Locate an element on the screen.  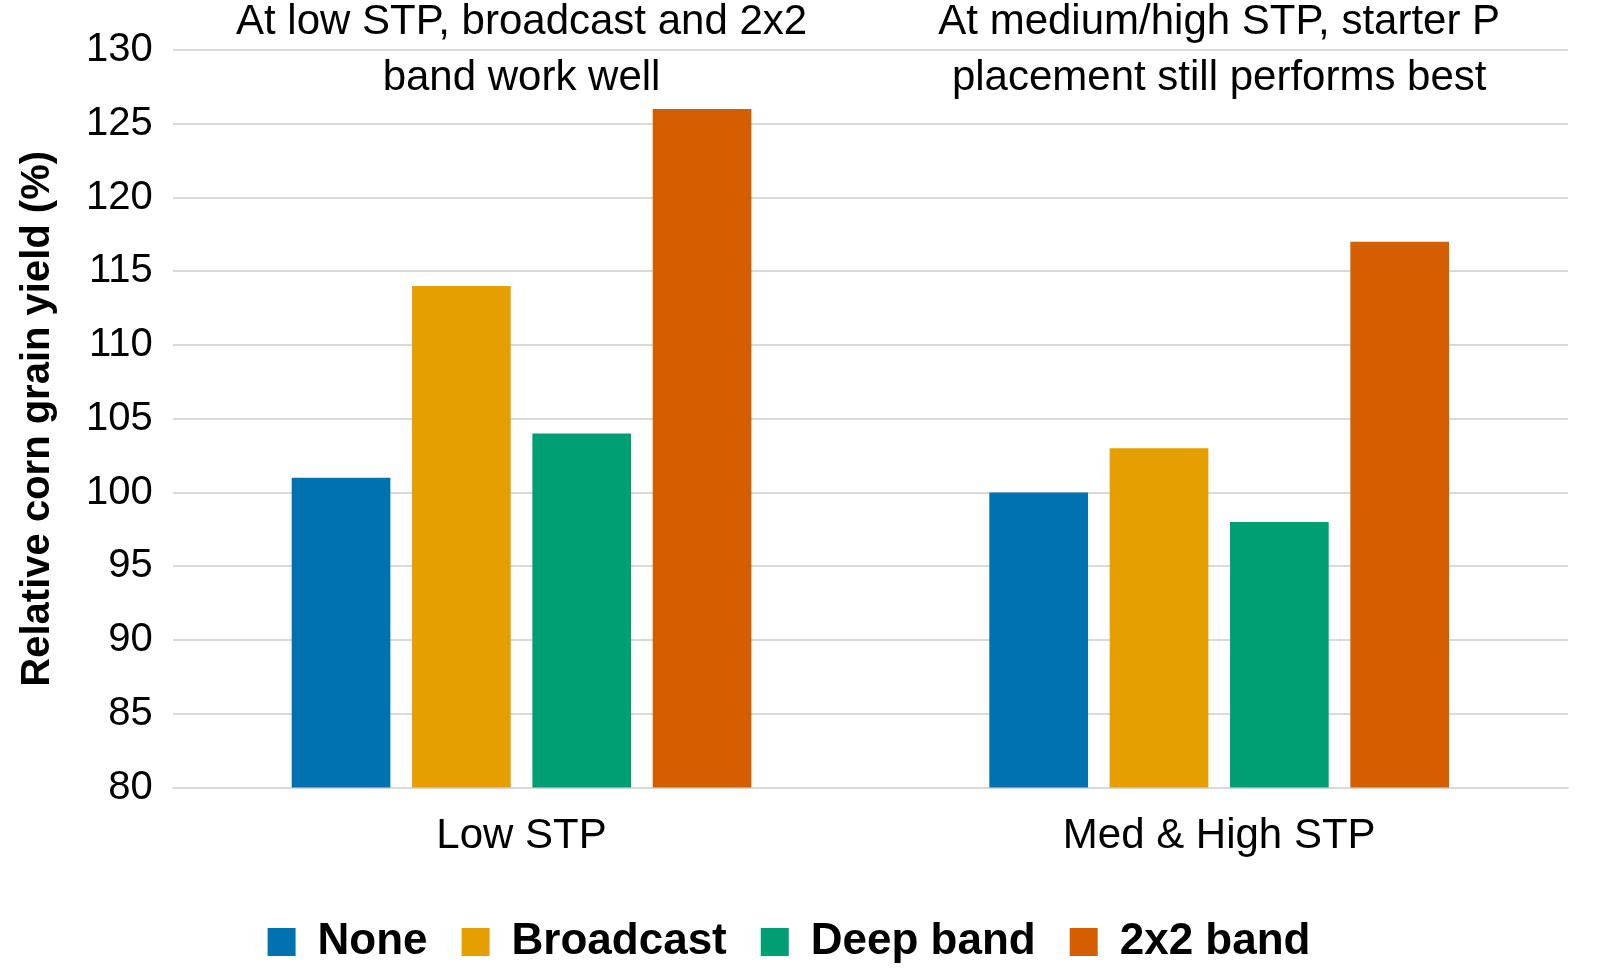
y-tick-label: 115 is located at coordinates (120, 268).